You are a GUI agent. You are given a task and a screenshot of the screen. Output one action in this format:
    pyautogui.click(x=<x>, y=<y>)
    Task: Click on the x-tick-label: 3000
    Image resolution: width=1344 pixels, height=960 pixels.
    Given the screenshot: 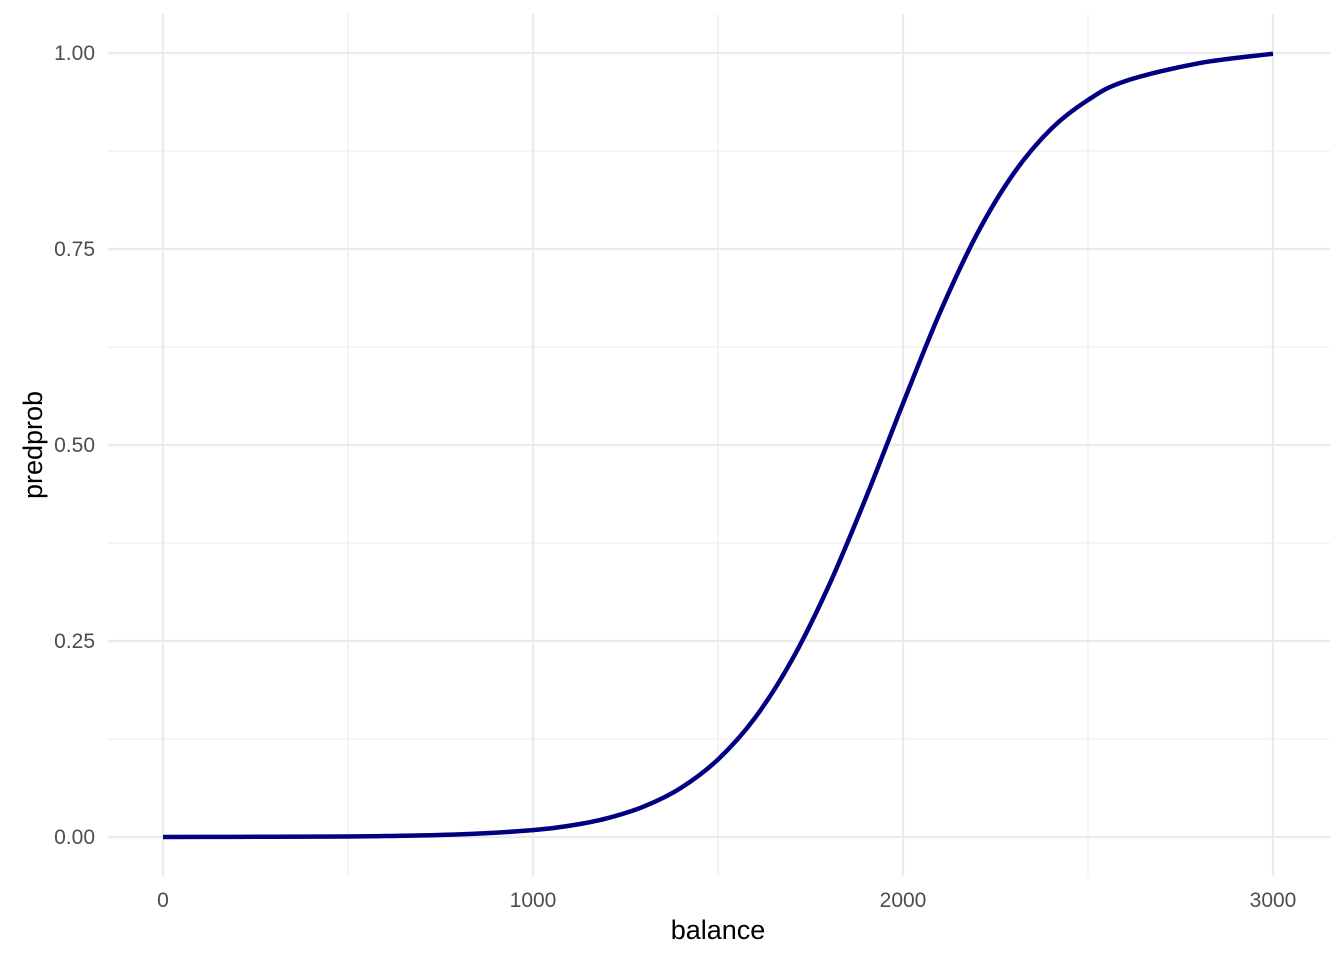 What is the action you would take?
    pyautogui.click(x=1273, y=900)
    